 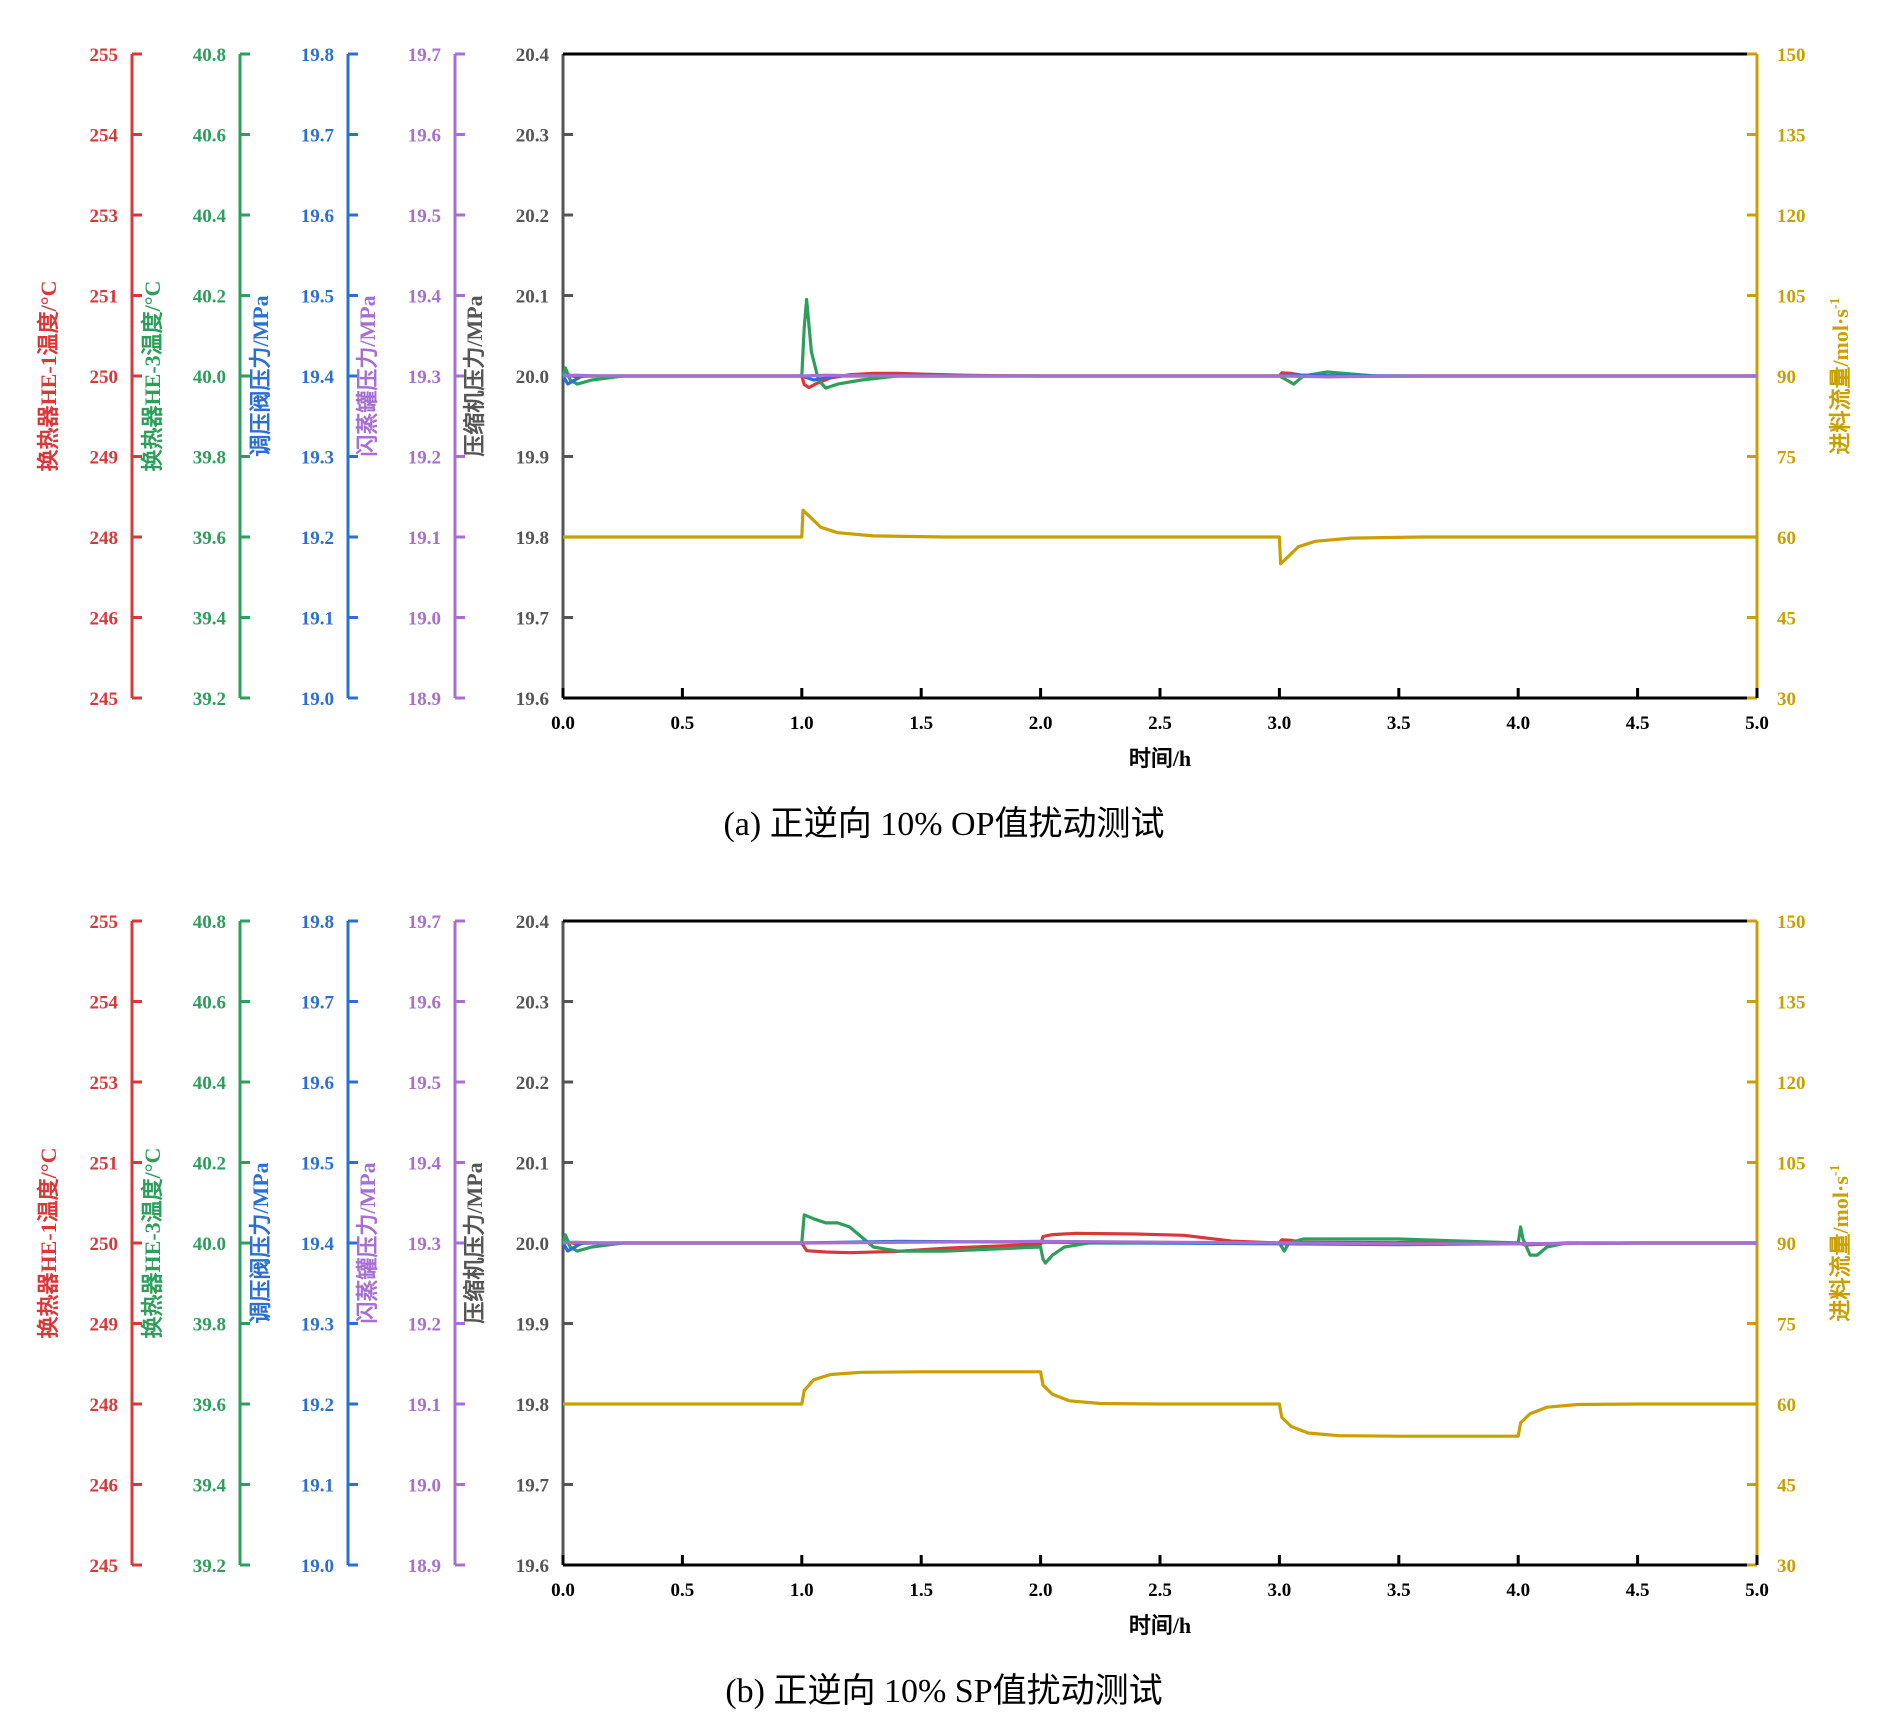 What do you see at coordinates (104, 1486) in the screenshot?
I see `y-tick-label-he1: 246` at bounding box center [104, 1486].